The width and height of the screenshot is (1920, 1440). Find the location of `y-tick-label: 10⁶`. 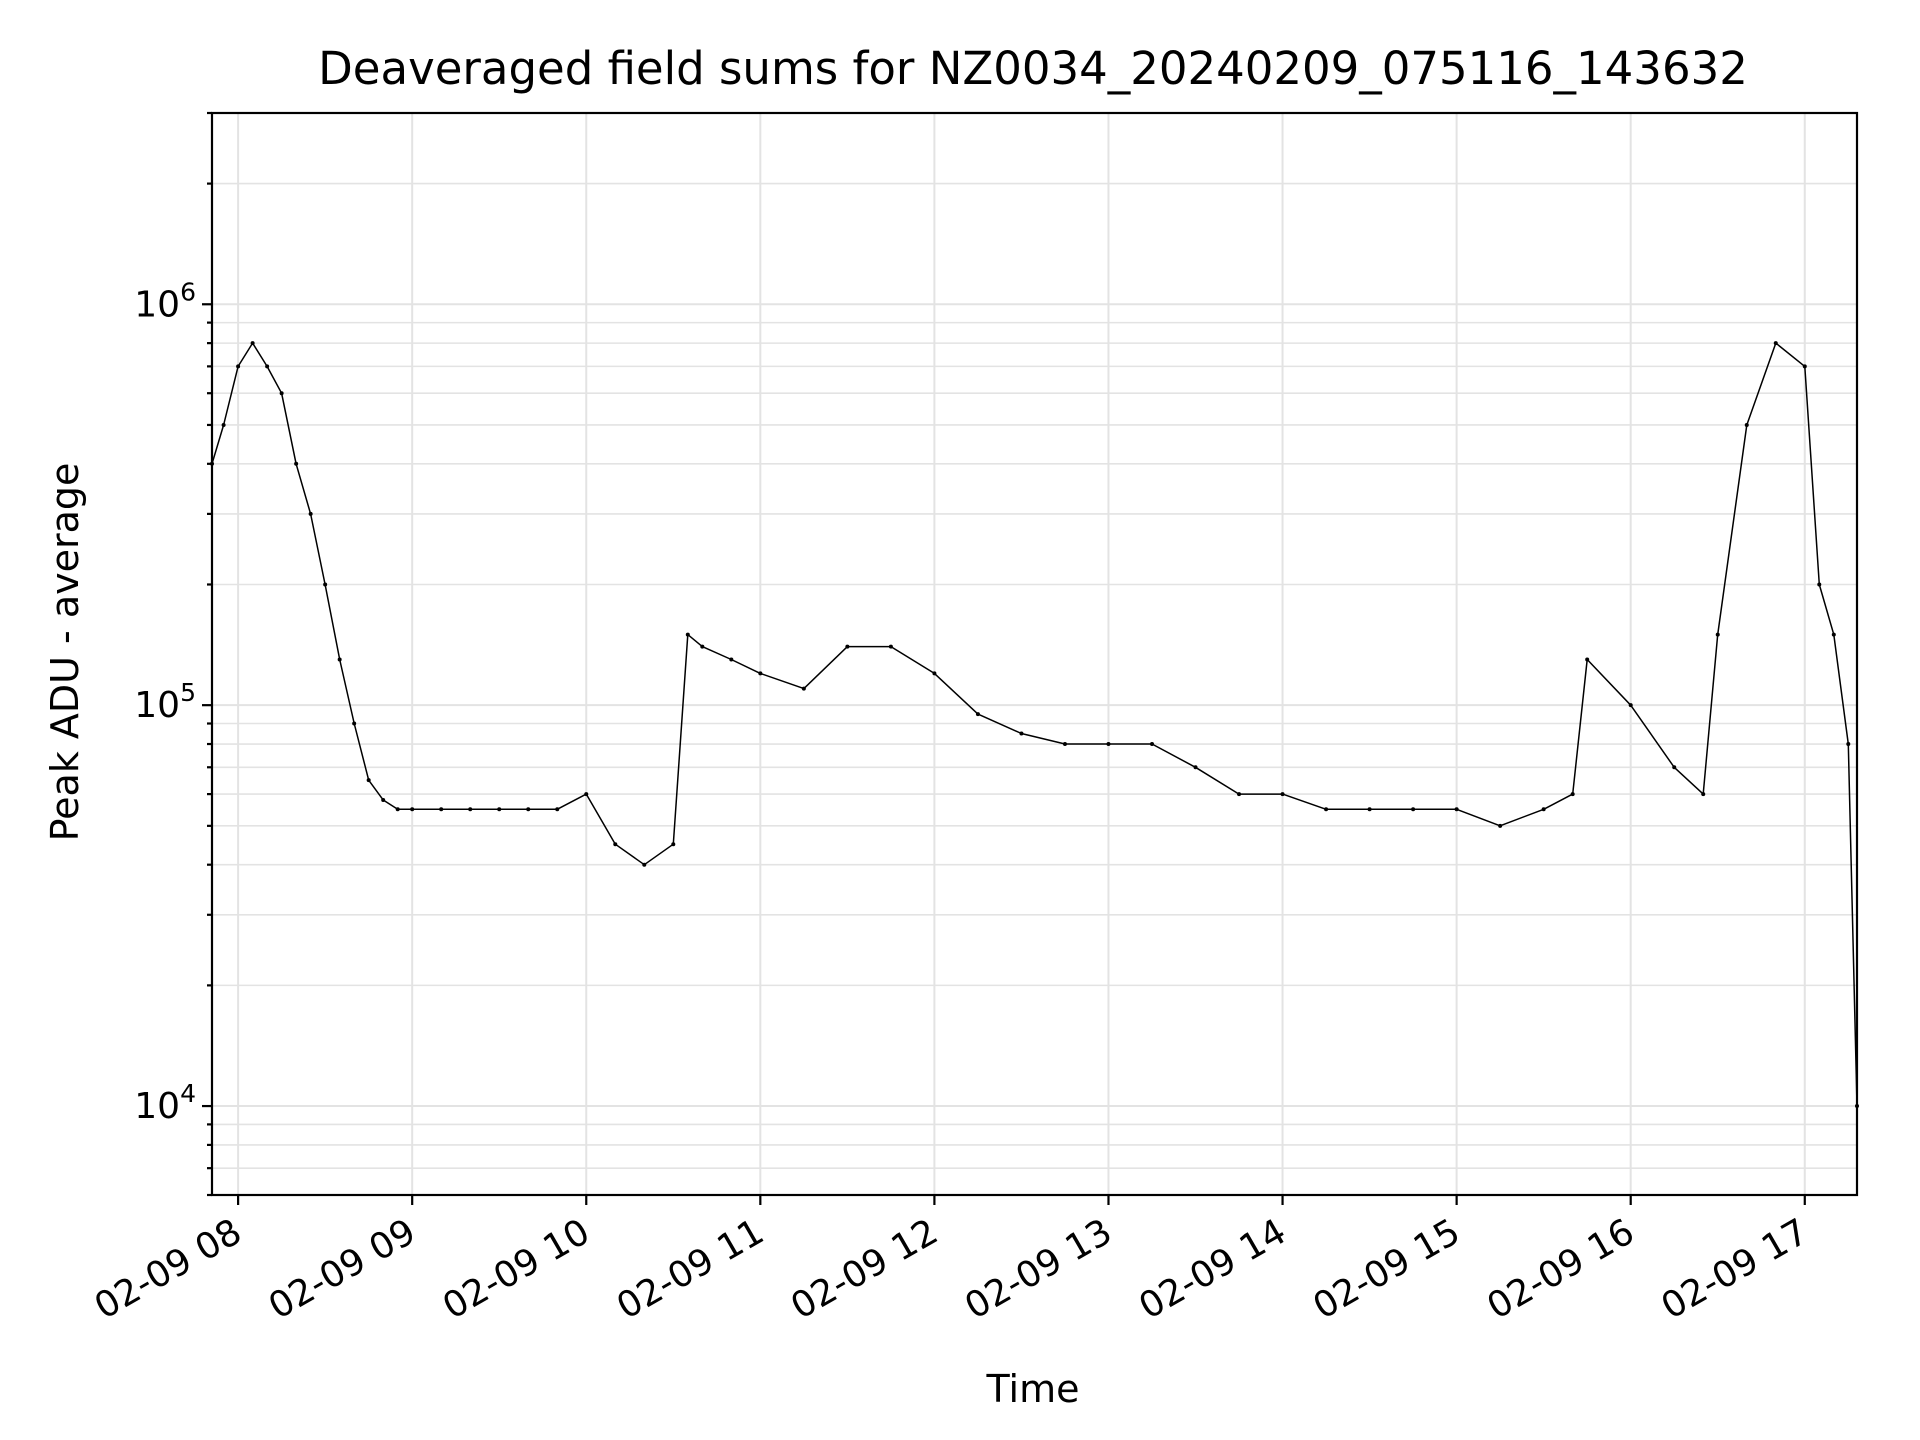

y-tick-label: 10⁶ is located at coordinates (165, 301).